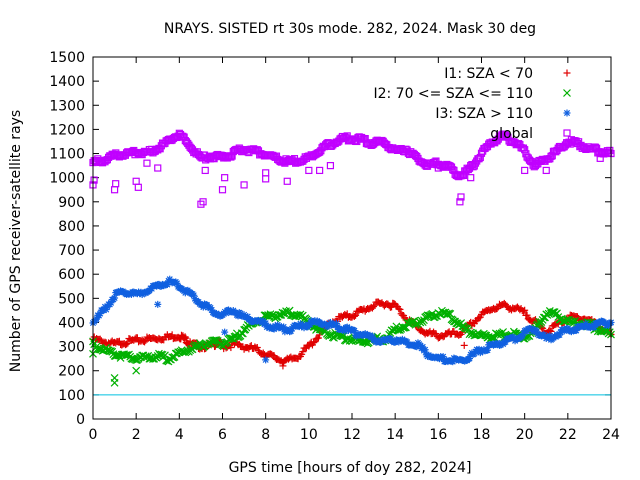 The image size is (640, 480). Describe the element at coordinates (511, 134) in the screenshot. I see `legend-label: global` at that location.